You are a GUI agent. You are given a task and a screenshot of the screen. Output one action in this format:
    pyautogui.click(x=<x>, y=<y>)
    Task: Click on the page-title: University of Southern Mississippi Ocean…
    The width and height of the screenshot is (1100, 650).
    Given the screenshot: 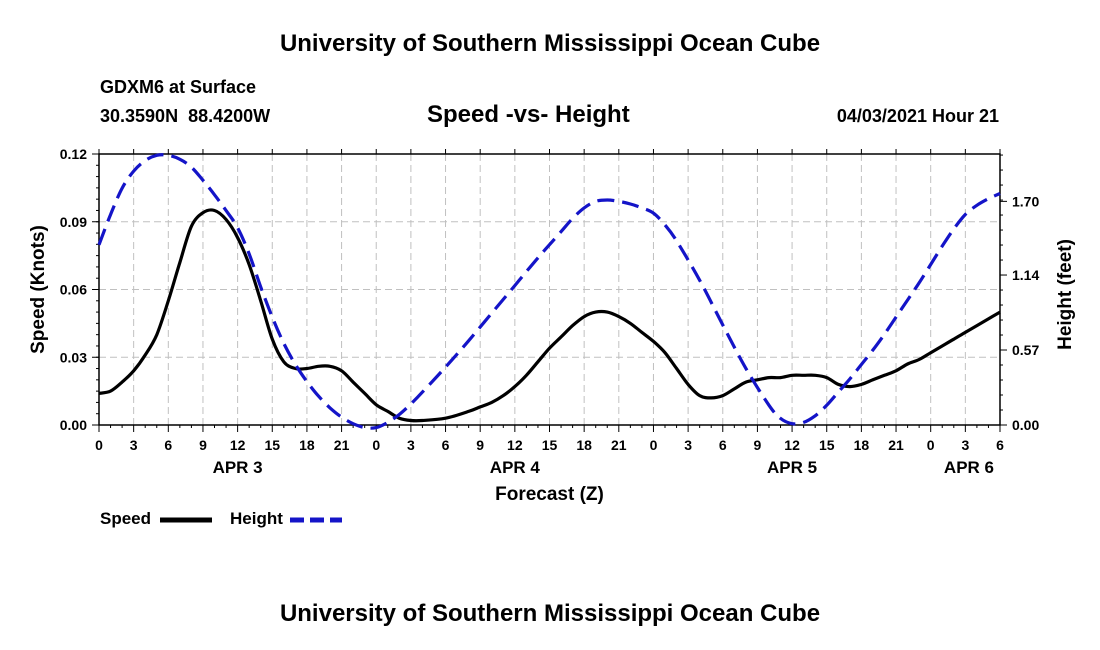 What is the action you would take?
    pyautogui.click(x=550, y=43)
    